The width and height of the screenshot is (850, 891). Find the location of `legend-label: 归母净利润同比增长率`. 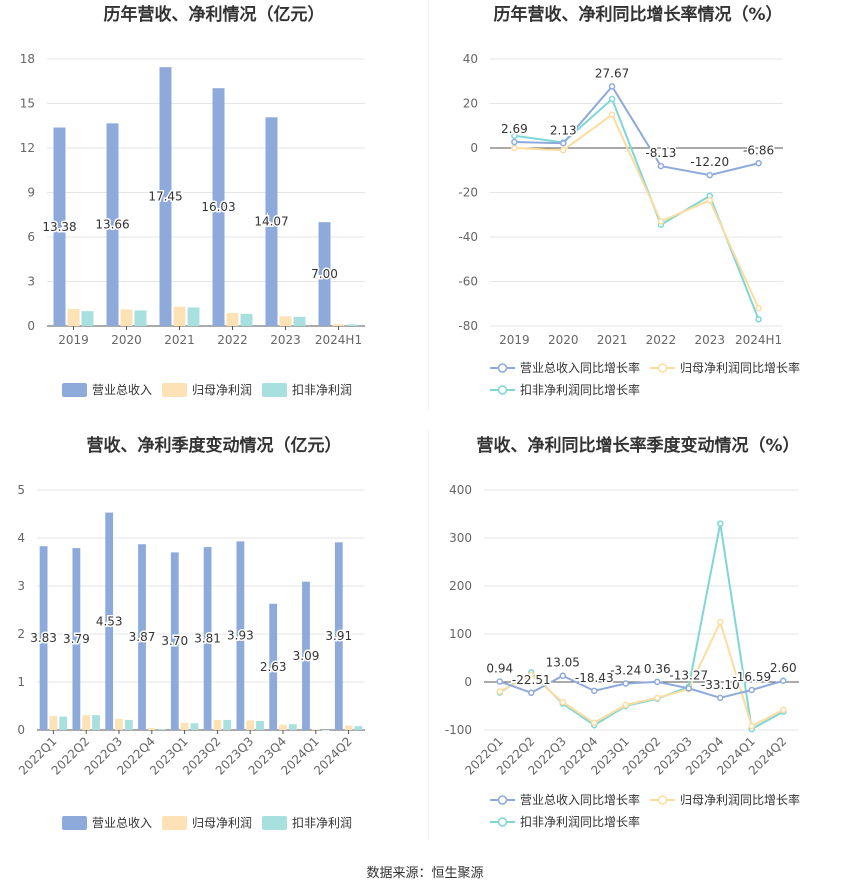

legend-label: 归母净利润同比增长率 is located at coordinates (740, 367).